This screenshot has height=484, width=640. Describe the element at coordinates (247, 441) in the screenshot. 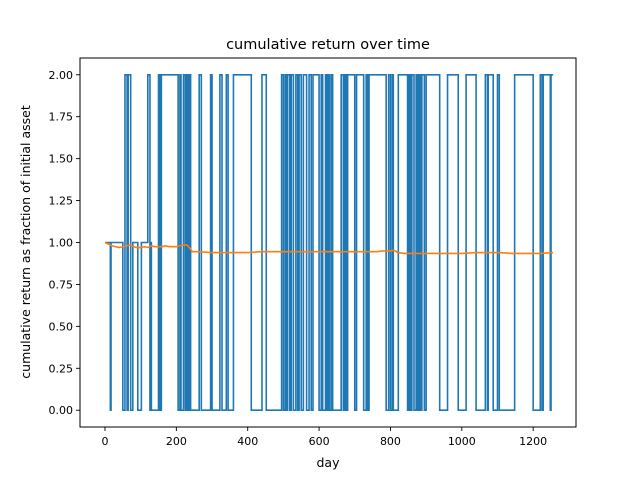

I see `x-tick-label: 400` at that location.